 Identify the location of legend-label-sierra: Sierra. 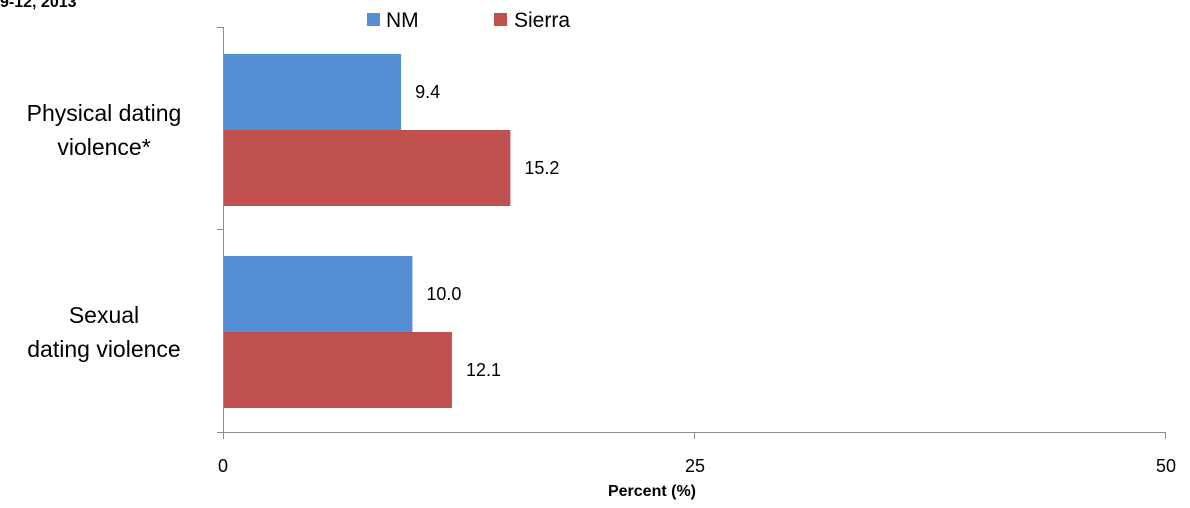
(542, 20).